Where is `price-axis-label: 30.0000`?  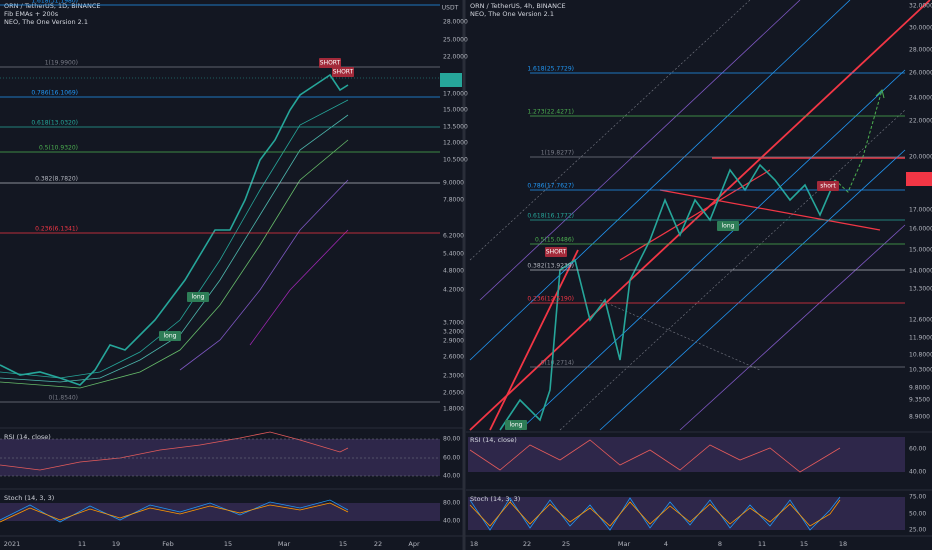
price-axis-label: 30.0000 is located at coordinates (920, 28).